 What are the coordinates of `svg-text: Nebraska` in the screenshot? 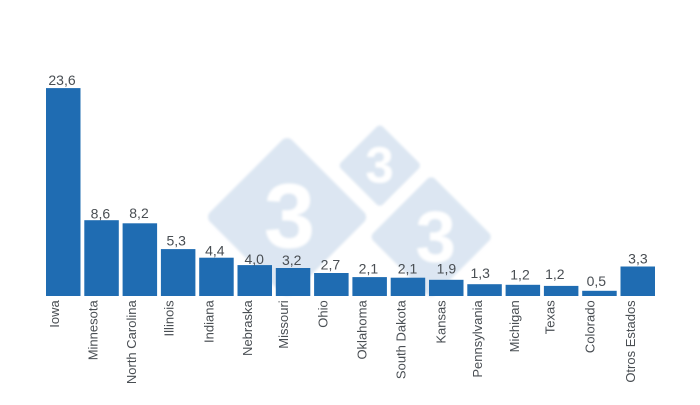 It's located at (247, 328).